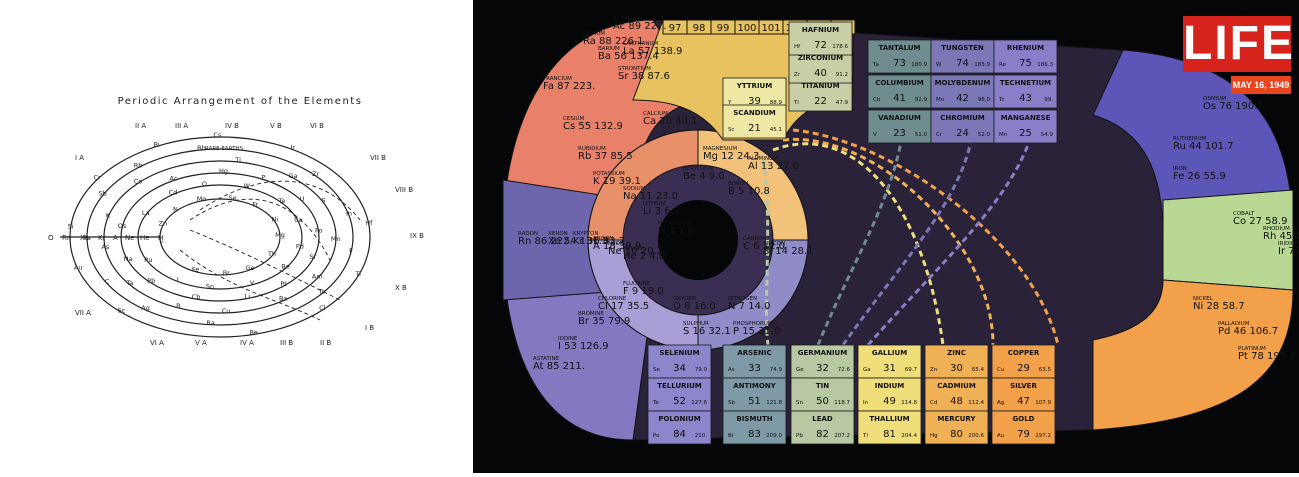 Image resolution: width=1299 pixels, height=477 pixels. Describe the element at coordinates (1025, 63) in the screenshot. I see `element-number: 75` at that location.